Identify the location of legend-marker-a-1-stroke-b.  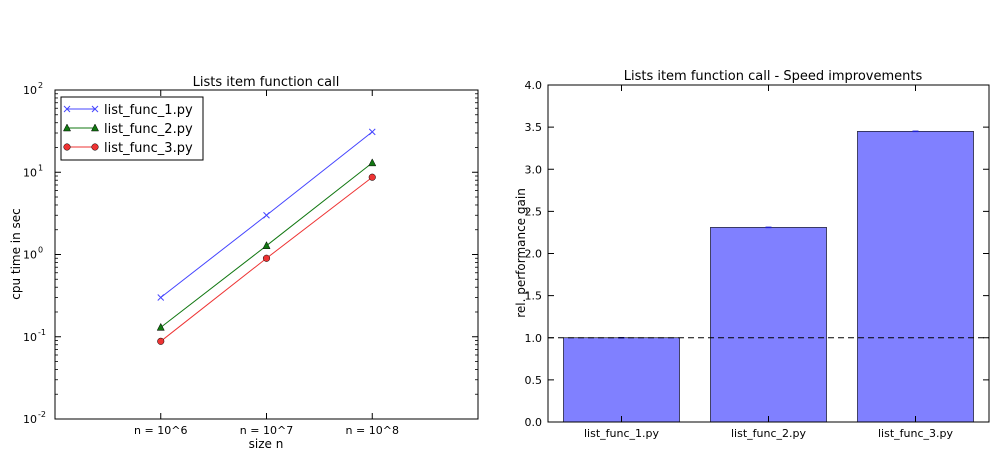
(67, 109).